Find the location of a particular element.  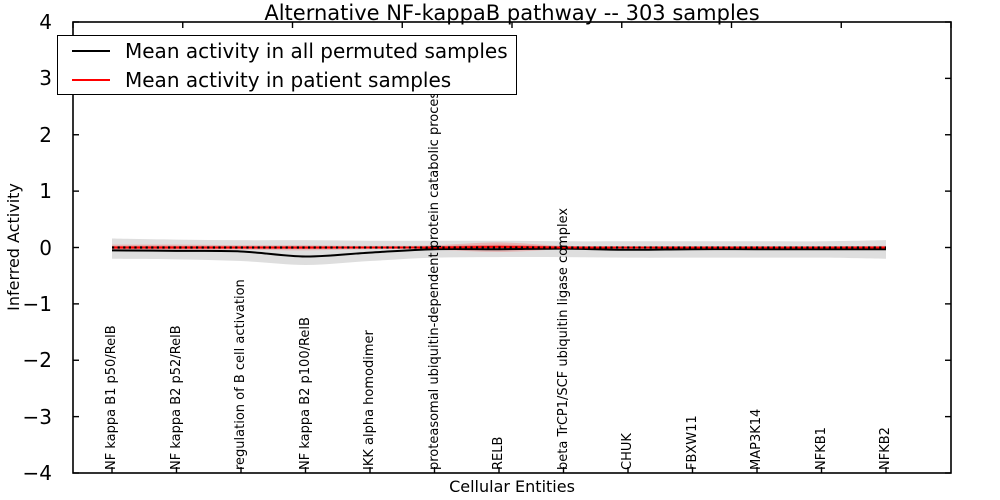

x-entity-label: NF kappa B2 p100/RelB is located at coordinates (305, 393).